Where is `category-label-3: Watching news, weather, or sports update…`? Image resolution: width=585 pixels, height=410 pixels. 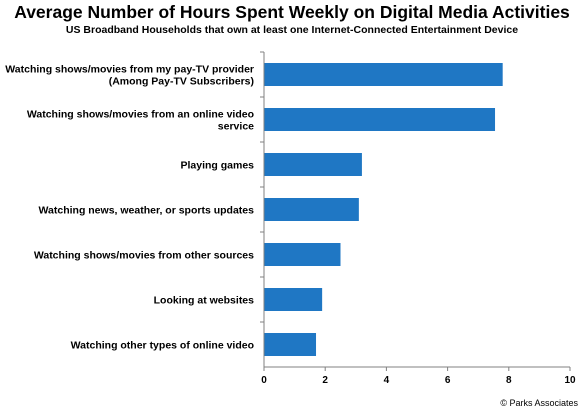 category-label-3: Watching news, weather, or sports update… is located at coordinates (147, 211).